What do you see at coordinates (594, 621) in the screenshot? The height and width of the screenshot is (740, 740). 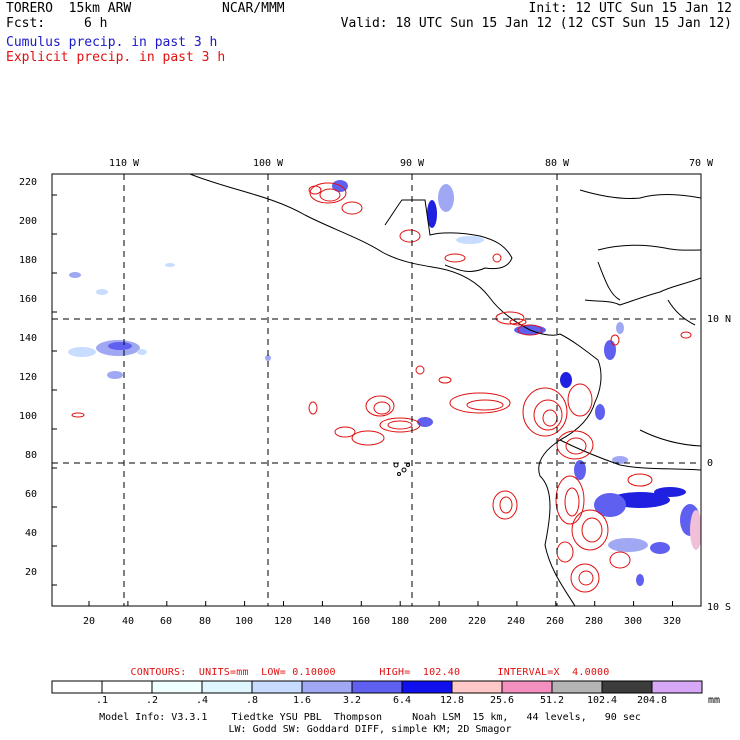 I see `bottom-tick-label-280: 280` at bounding box center [594, 621].